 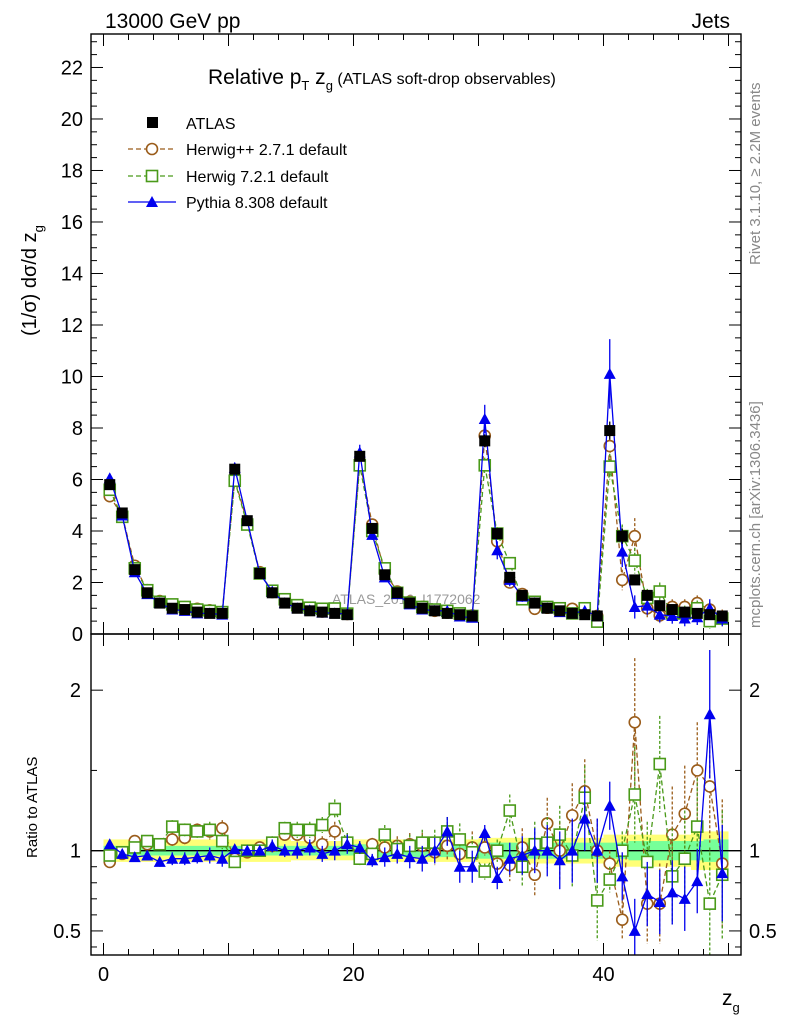 I want to click on legend-entry-atlas: ATLAS, so click(x=191, y=124).